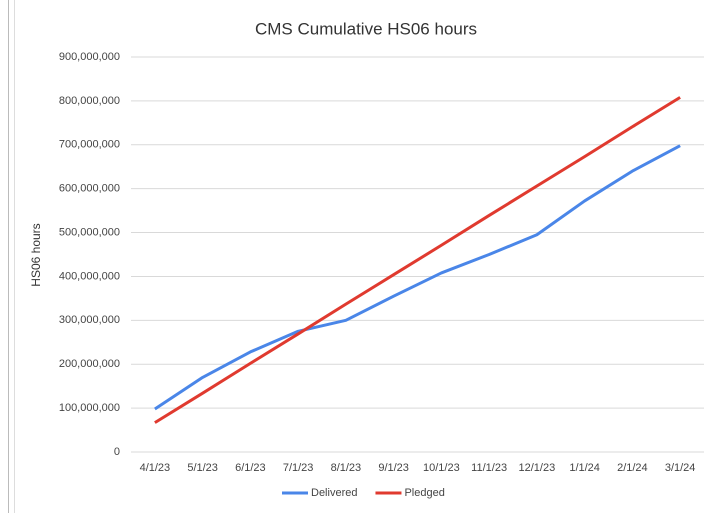 This screenshot has width=704, height=513. I want to click on chart-title: CMS Cumulative HS06 hours, so click(366, 28).